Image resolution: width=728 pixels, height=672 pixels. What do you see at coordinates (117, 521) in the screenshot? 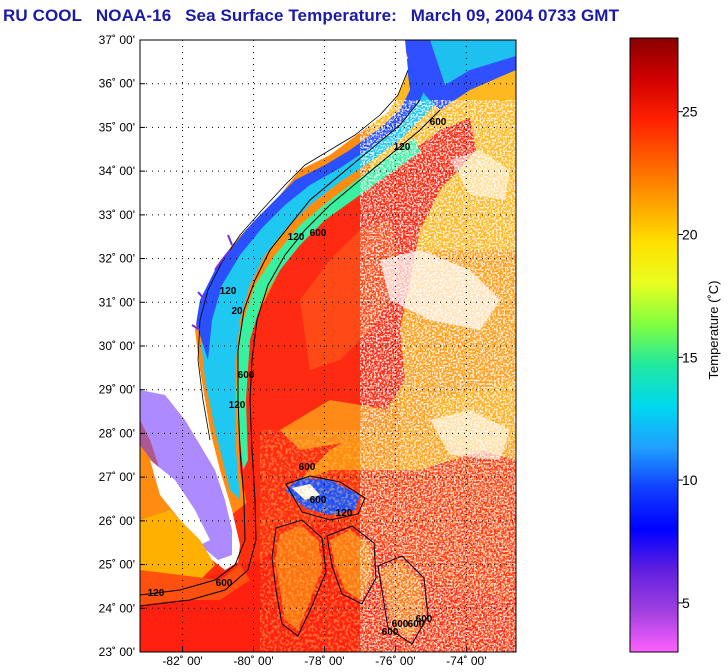
I see `lat-label: 26˚ 00'` at bounding box center [117, 521].